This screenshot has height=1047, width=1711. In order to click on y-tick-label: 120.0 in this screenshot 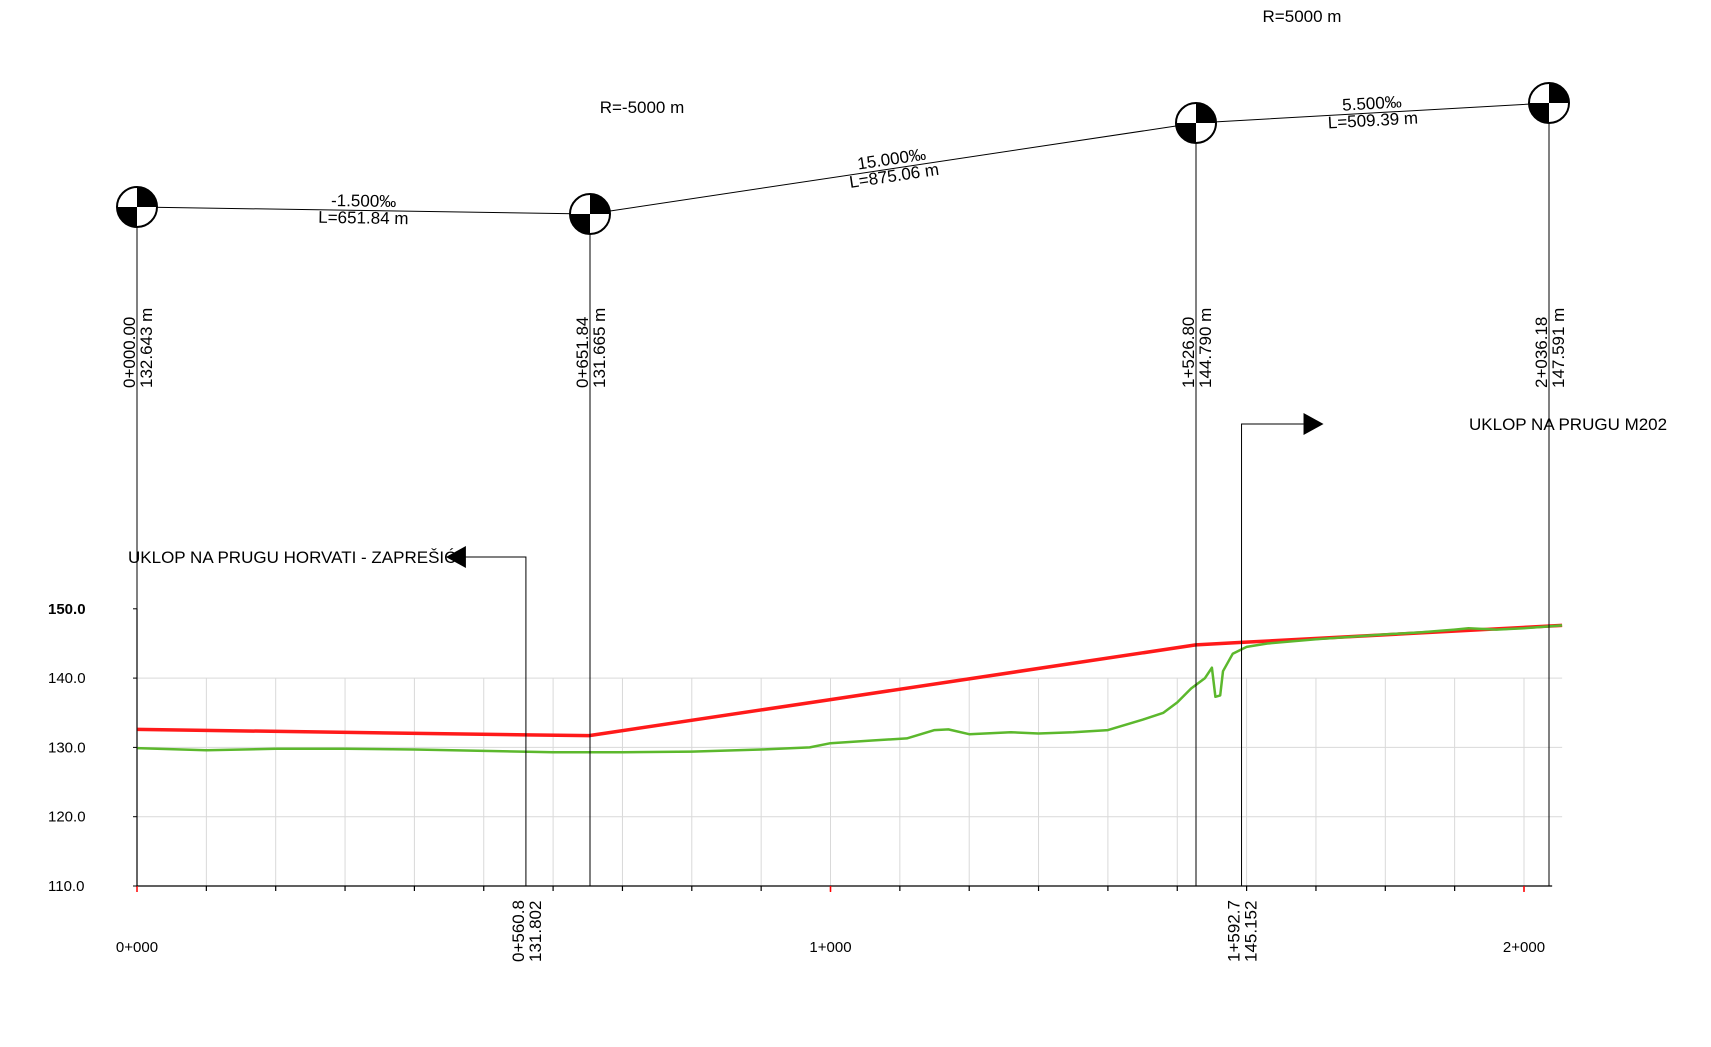, I will do `click(67, 817)`.